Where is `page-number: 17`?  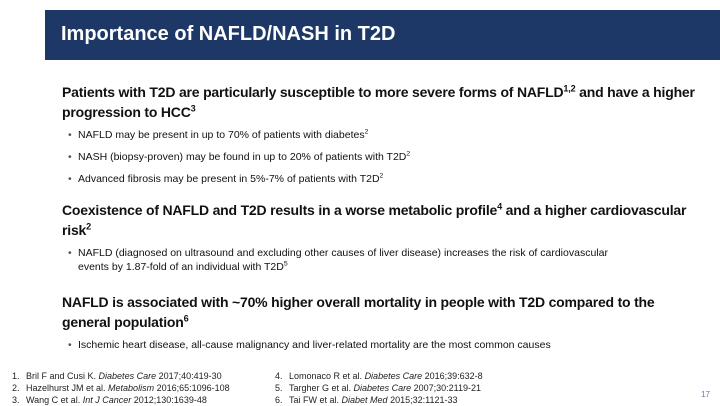
page-number: 17 is located at coordinates (705, 394).